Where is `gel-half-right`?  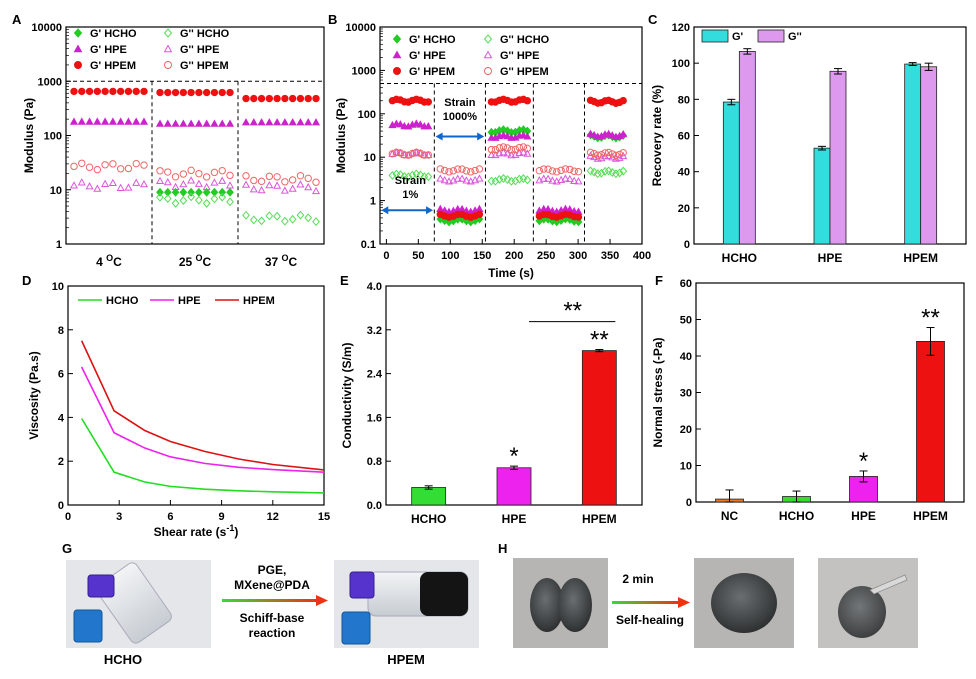 gel-half-right is located at coordinates (575, 605).